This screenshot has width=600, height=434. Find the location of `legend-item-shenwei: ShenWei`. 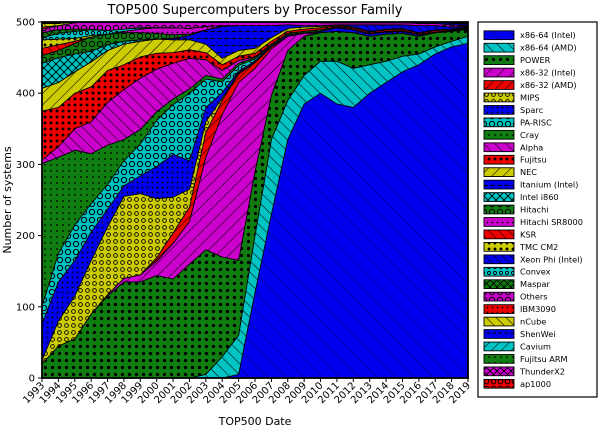

legend-item-shenwei: ShenWei is located at coordinates (519, 334).